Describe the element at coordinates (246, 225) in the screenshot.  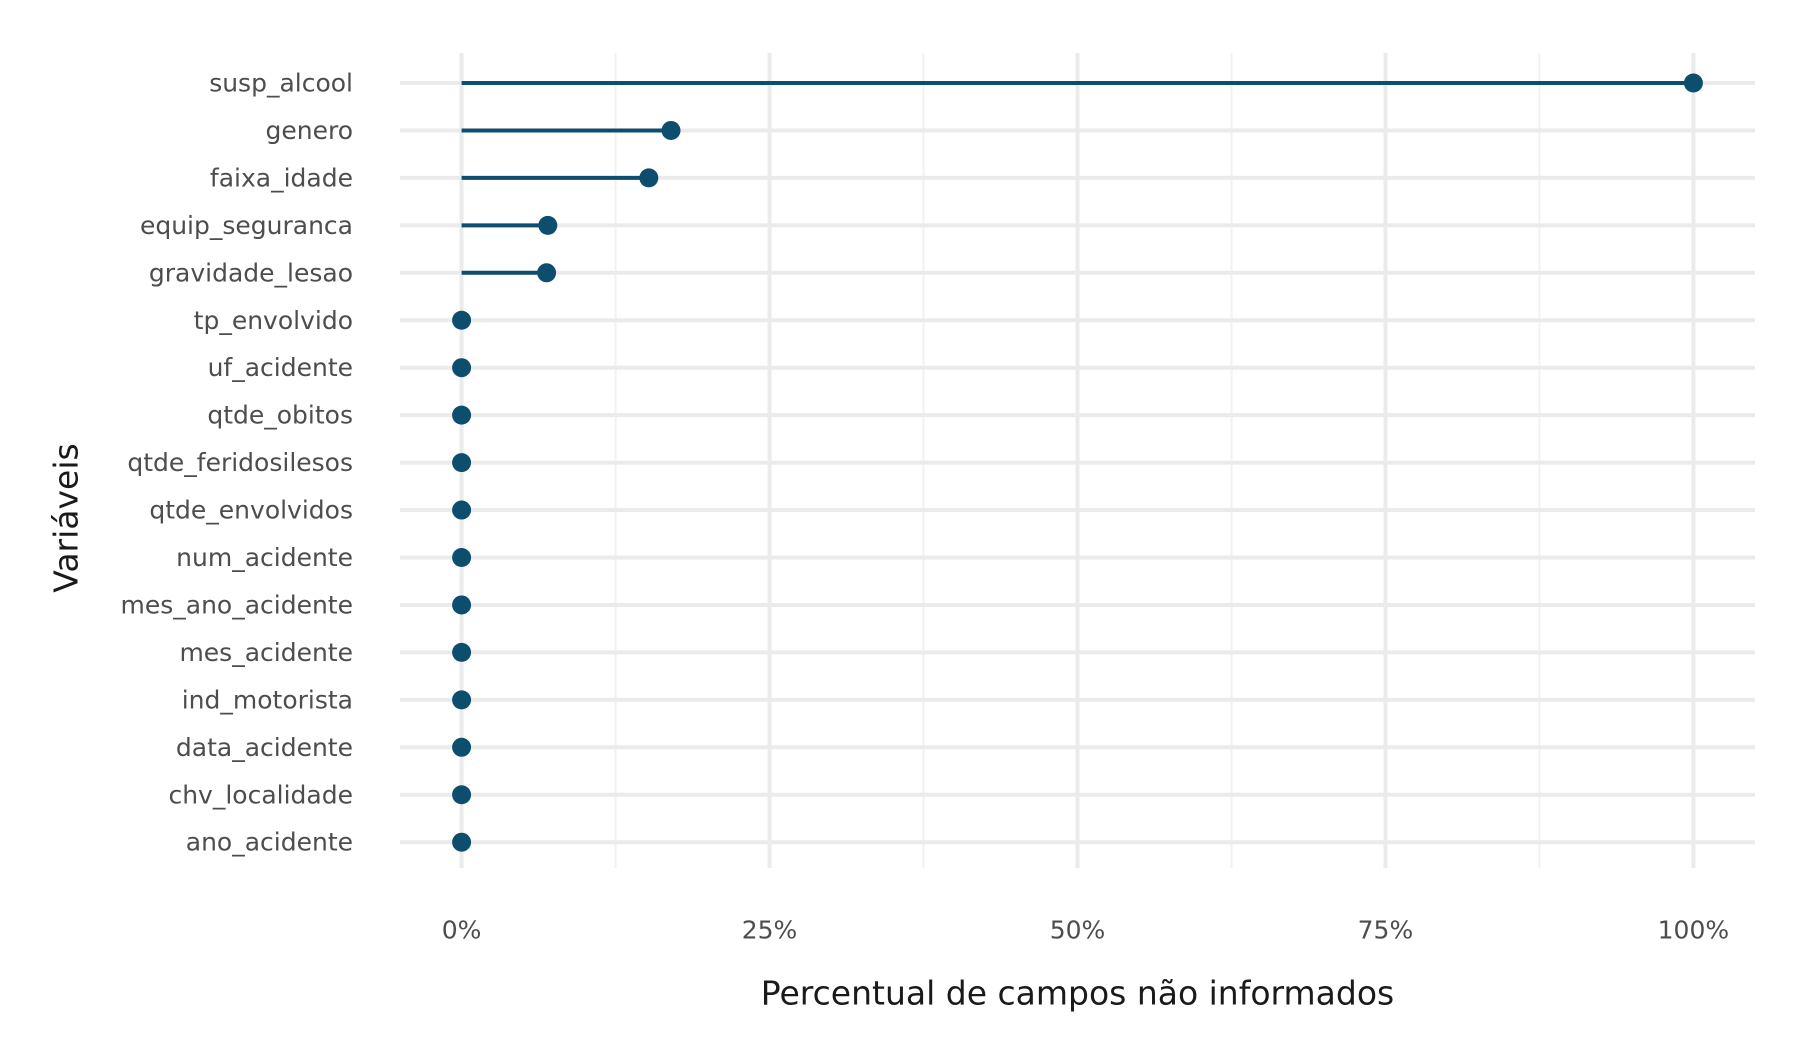
I see `y-tick-label: equip_seguranca` at that location.